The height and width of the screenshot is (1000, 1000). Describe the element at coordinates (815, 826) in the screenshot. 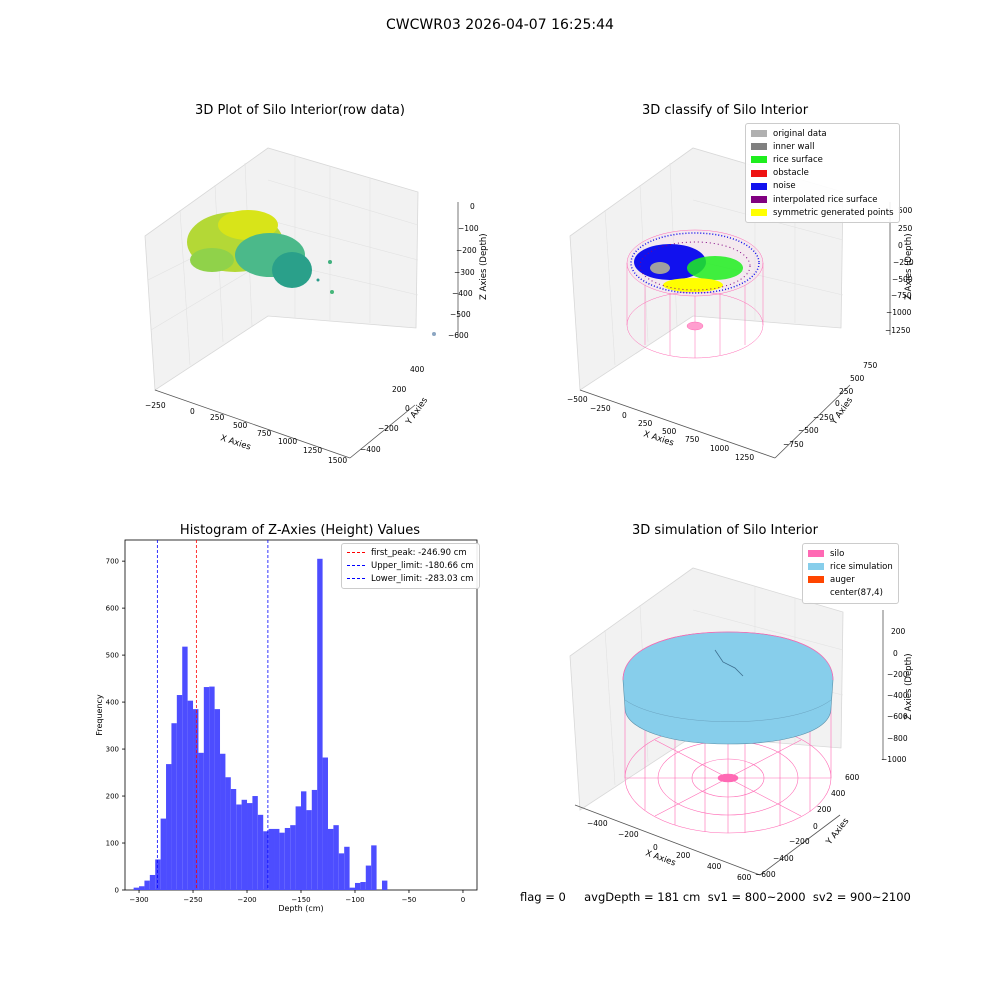

I see `simulation-y-tick: 0` at that location.